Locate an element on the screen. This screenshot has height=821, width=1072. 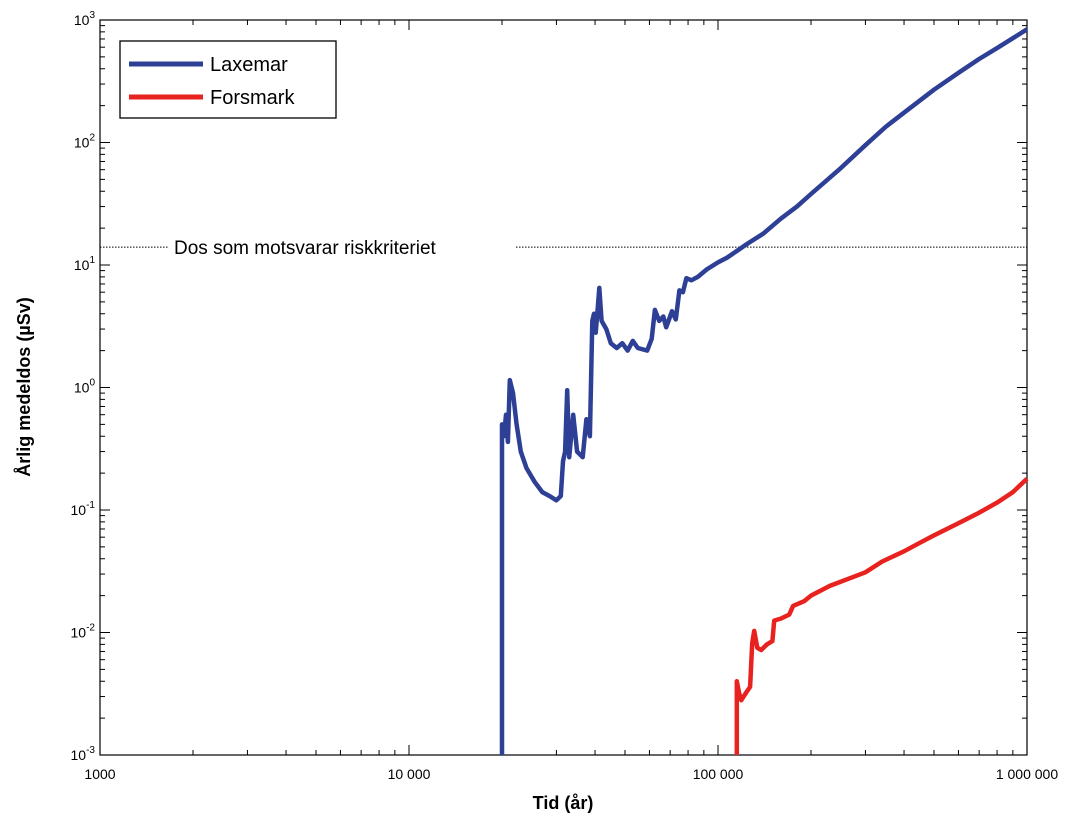
y-tick-label: 10³ is located at coordinates (85, 19).